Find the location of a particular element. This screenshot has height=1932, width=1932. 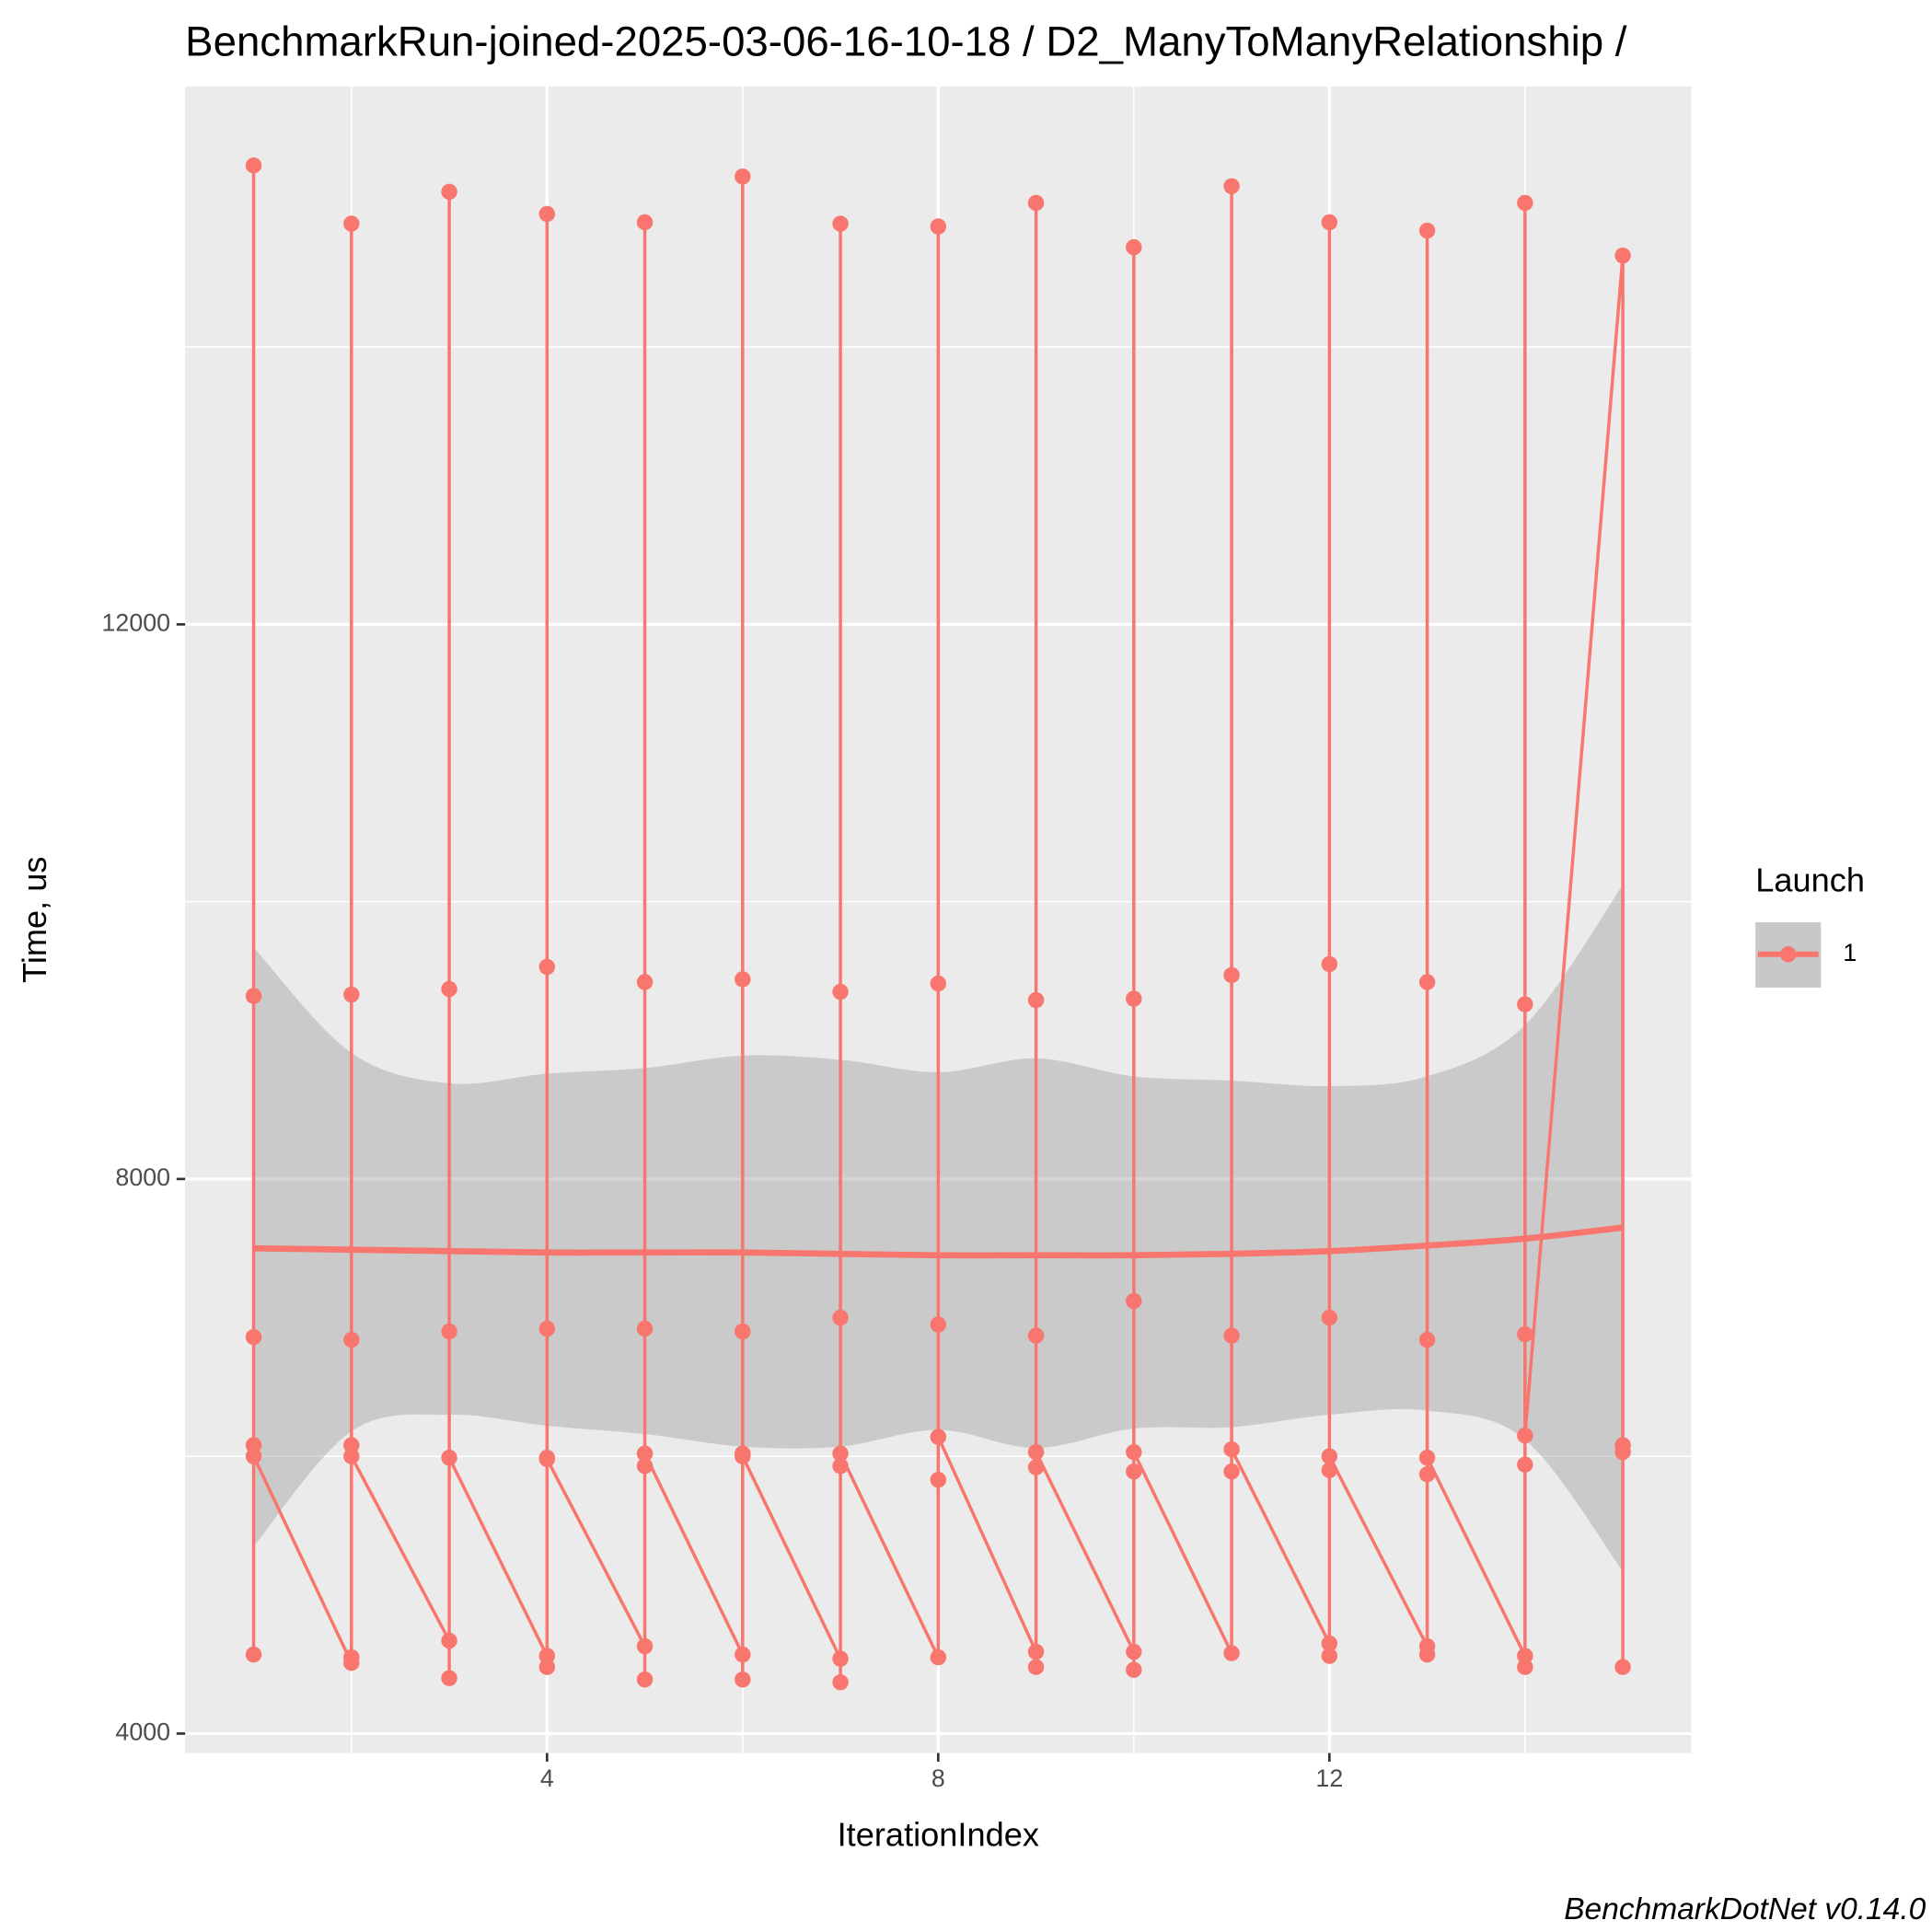

y-axis-title: Time, us is located at coordinates (35, 919).